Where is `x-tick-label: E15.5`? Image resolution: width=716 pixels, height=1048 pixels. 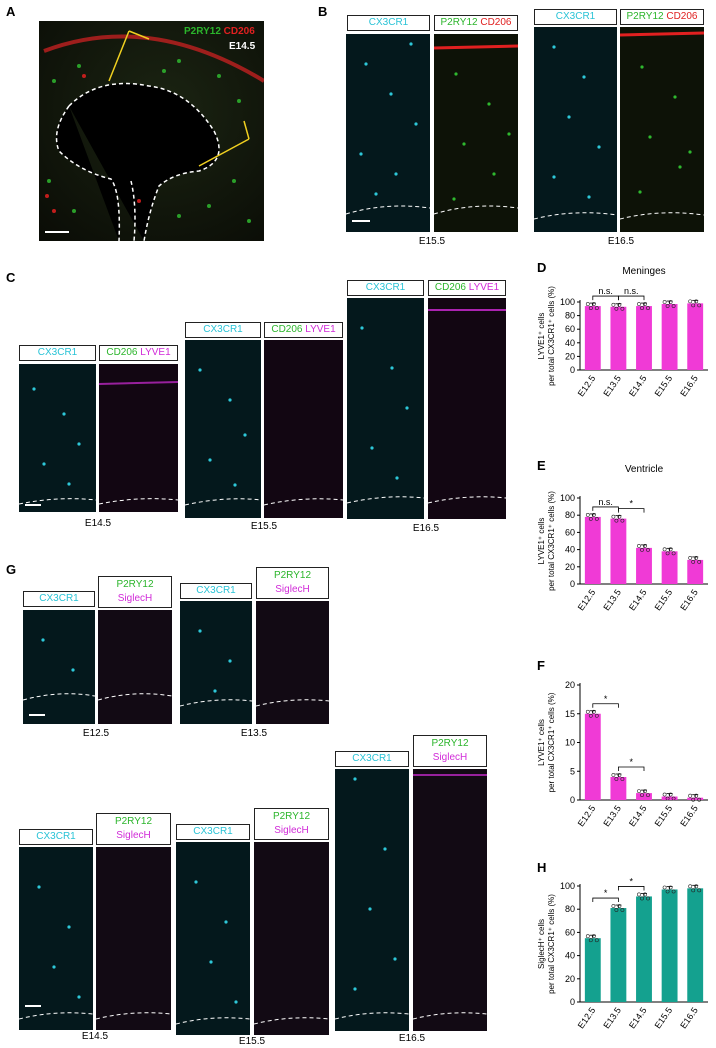 x-tick-label: E15.5 is located at coordinates (664, 599).